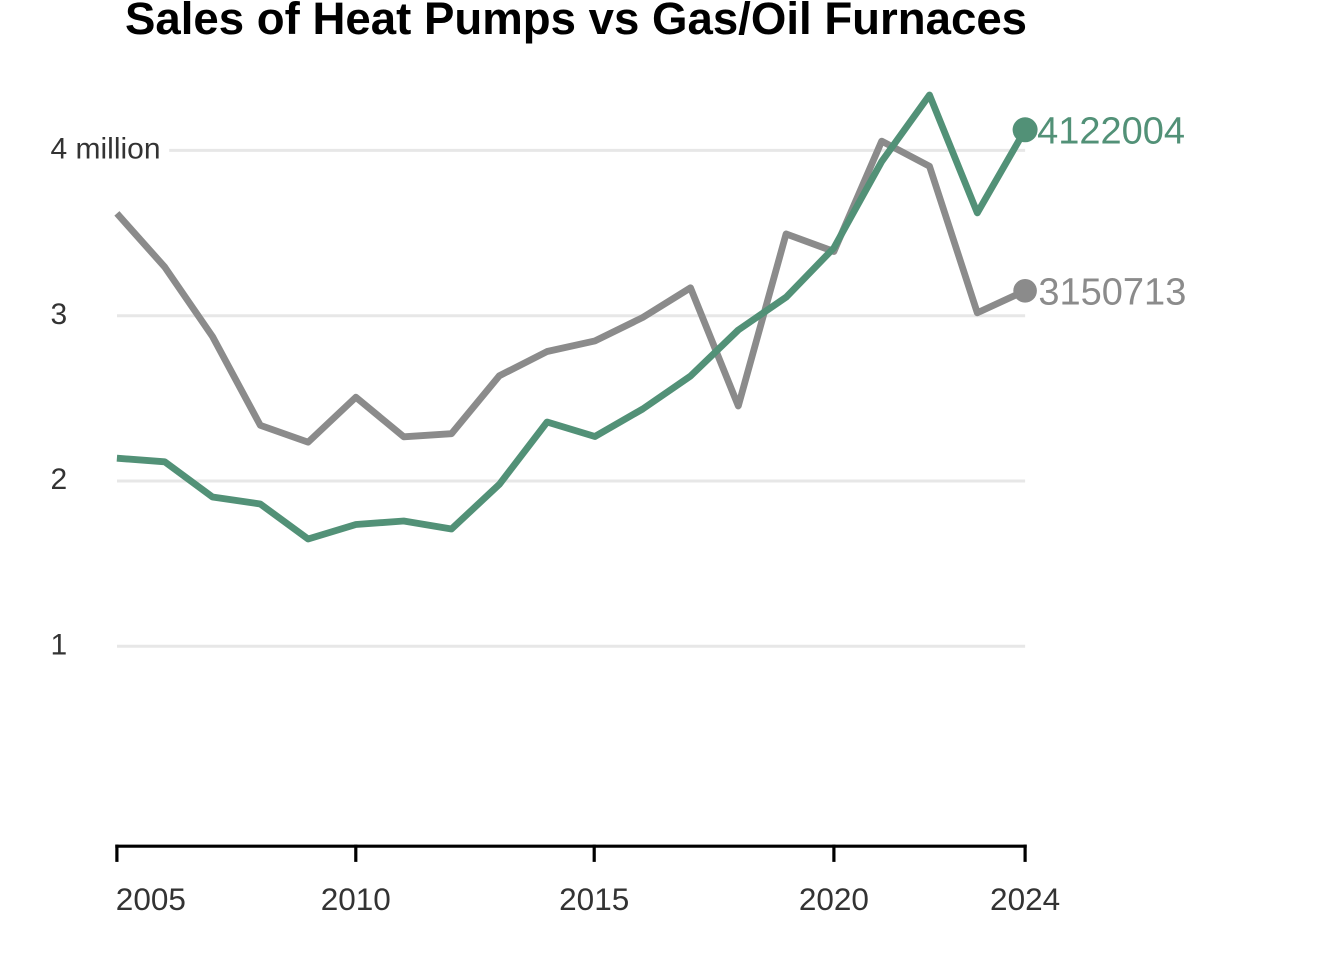  What do you see at coordinates (59, 479) in the screenshot?
I see `svg-text: 2` at bounding box center [59, 479].